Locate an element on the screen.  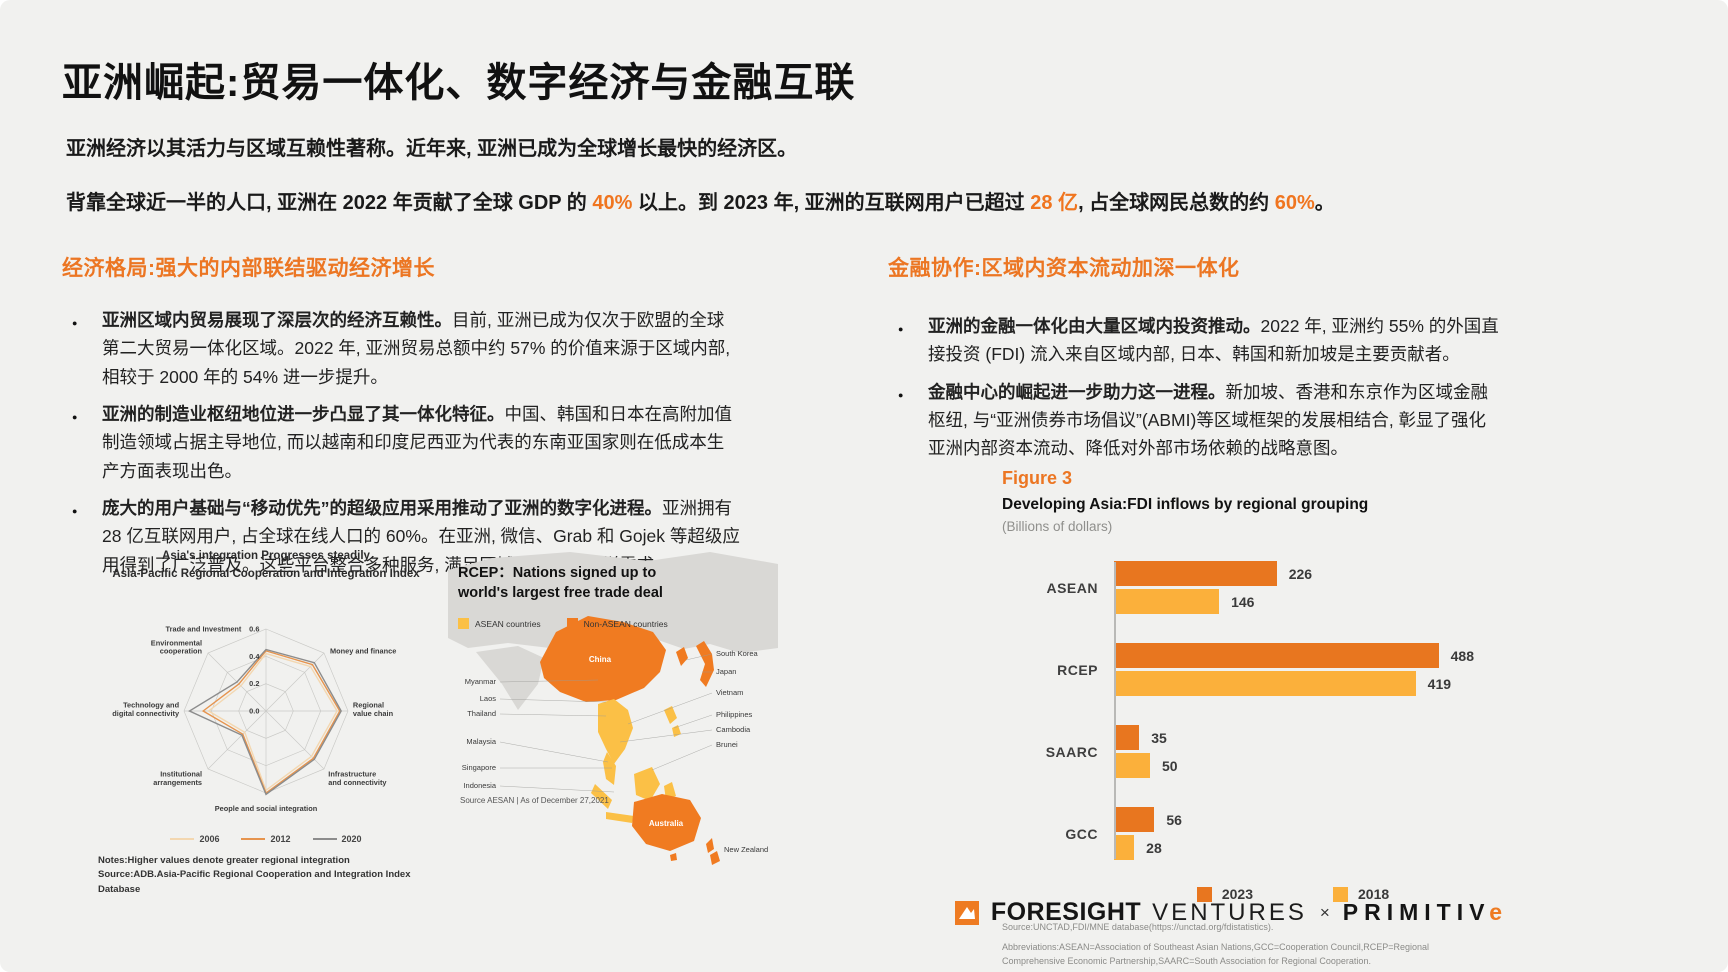
legend-label: 2018 is located at coordinates (1374, 894).